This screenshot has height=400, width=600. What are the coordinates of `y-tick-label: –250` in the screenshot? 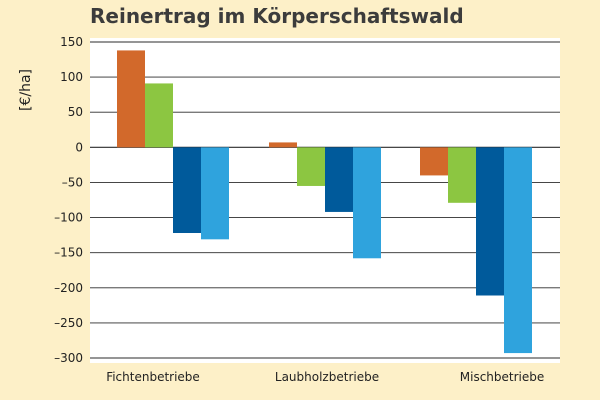 It's located at (68, 323).